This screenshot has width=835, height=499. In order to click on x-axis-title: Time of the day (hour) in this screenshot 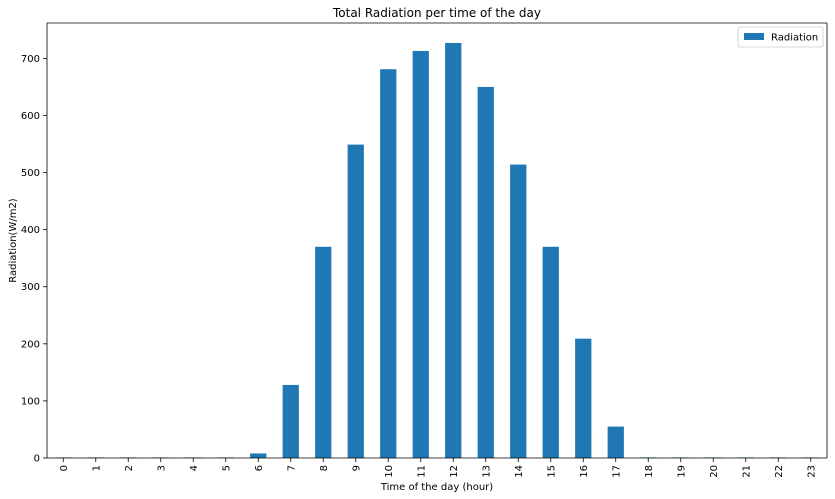, I will do `click(436, 487)`.